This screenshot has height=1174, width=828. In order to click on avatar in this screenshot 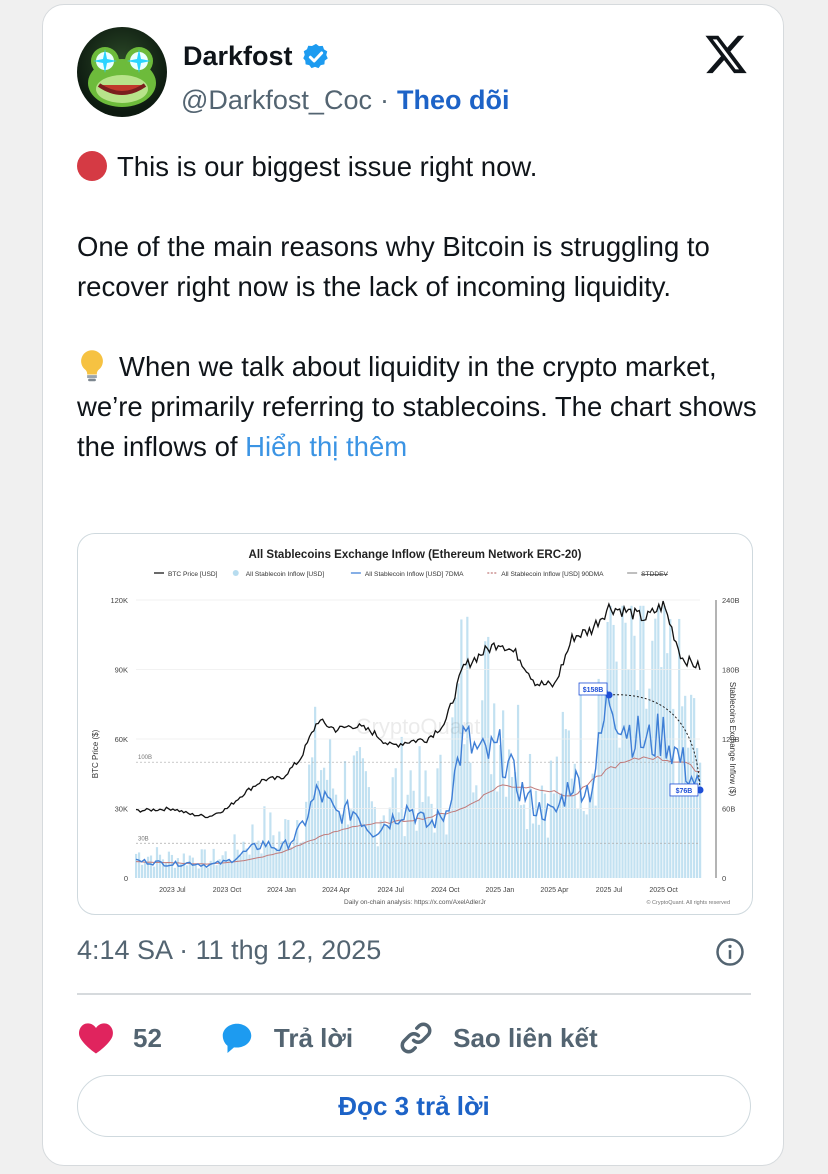, I will do `click(122, 72)`.